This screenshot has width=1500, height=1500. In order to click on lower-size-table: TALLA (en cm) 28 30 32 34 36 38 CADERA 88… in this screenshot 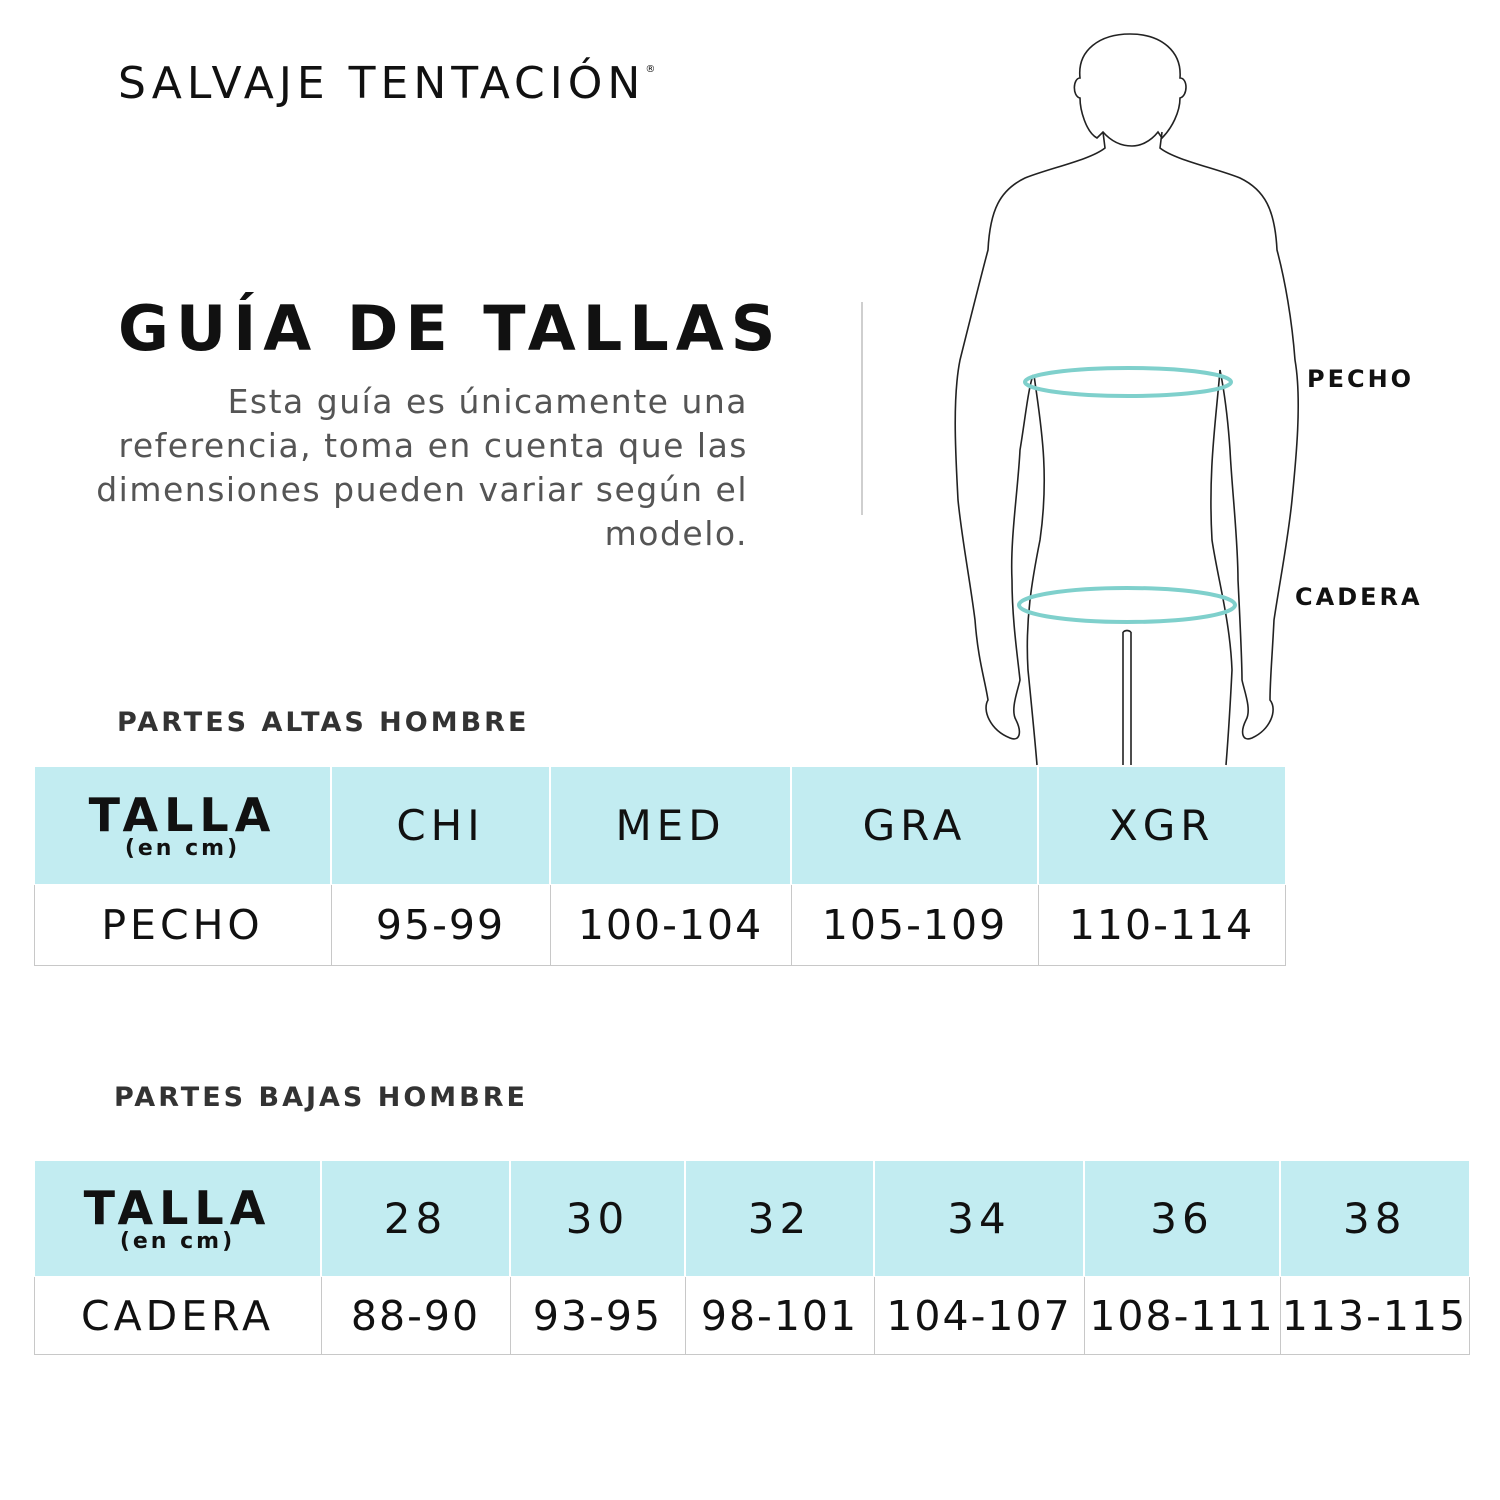, I will do `click(751, 1257)`.